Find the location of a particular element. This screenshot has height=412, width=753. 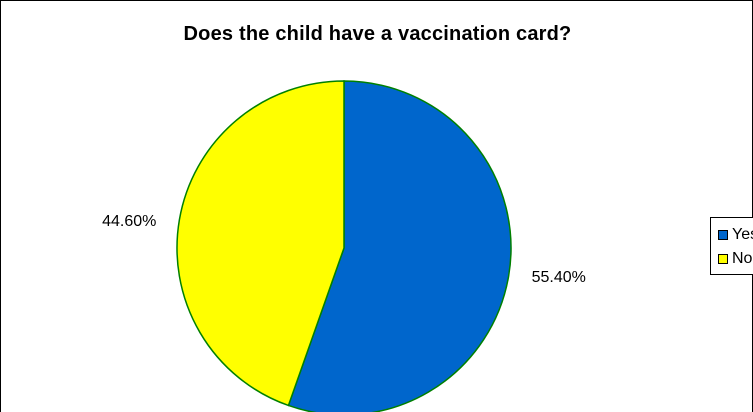

legend-item-no: No is located at coordinates (735, 259).